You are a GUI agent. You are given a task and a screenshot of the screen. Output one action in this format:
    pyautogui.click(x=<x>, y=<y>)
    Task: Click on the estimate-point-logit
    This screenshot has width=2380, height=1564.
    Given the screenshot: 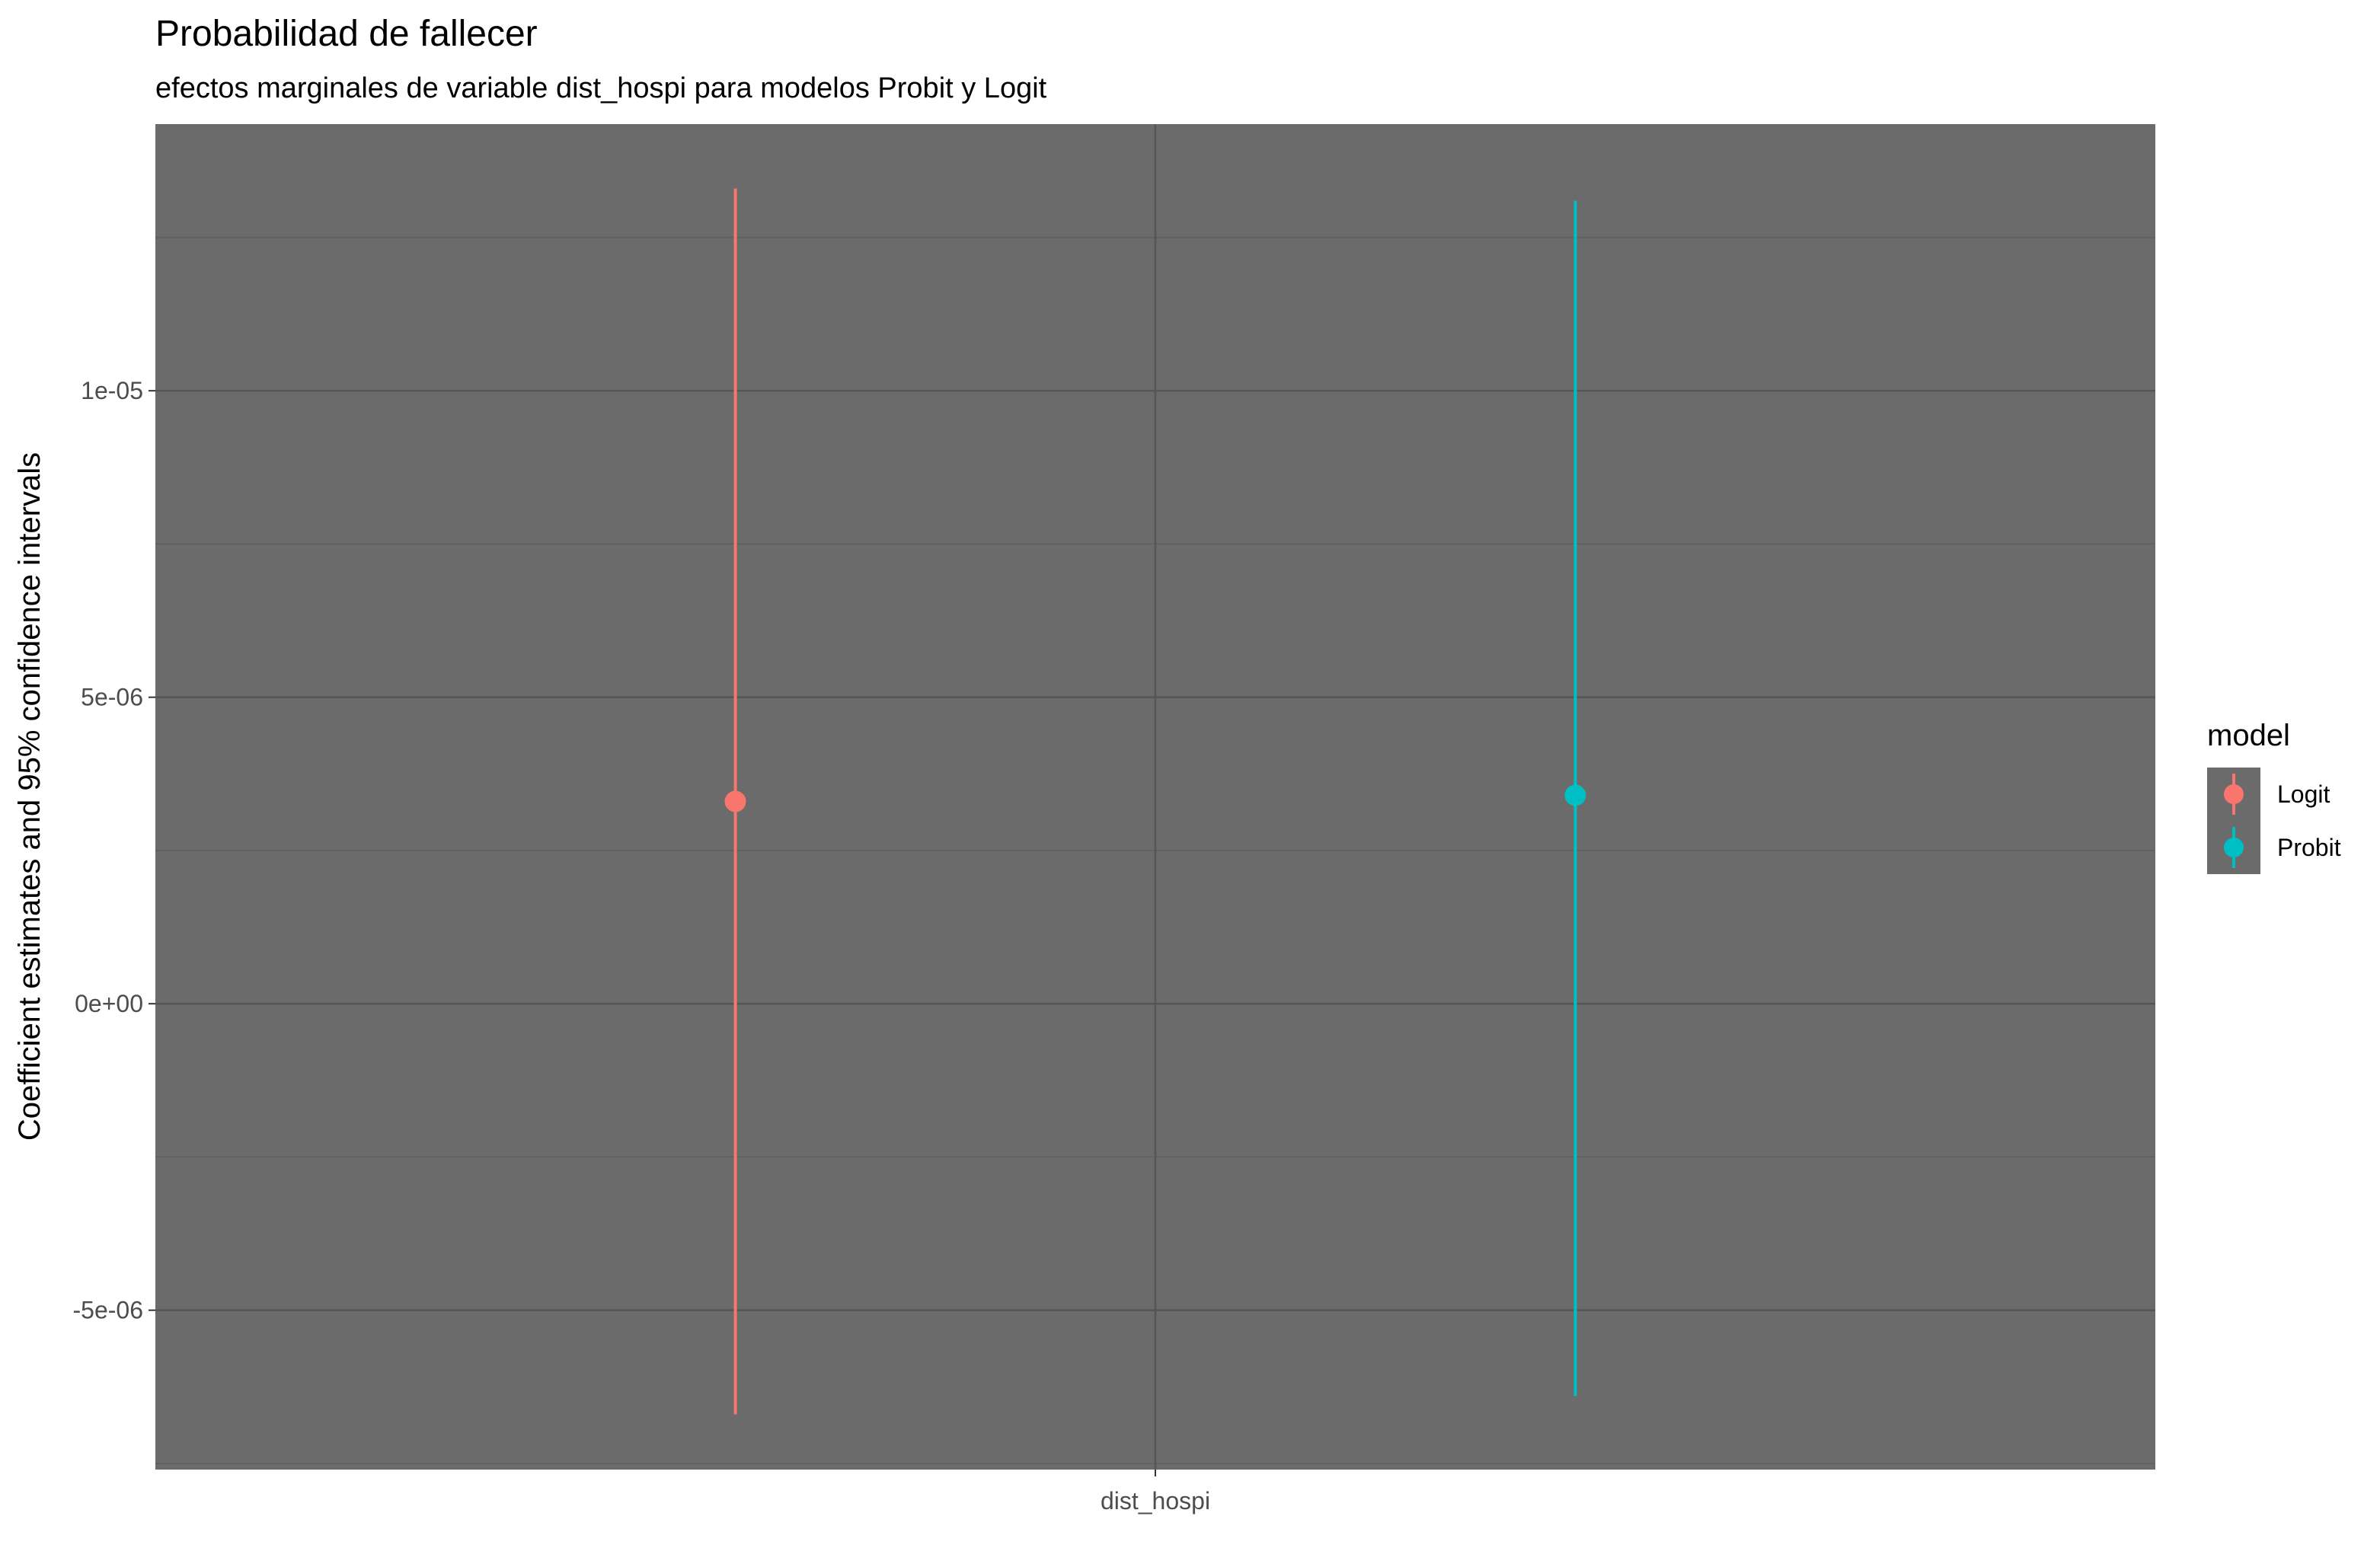 What is the action you would take?
    pyautogui.click(x=735, y=801)
    